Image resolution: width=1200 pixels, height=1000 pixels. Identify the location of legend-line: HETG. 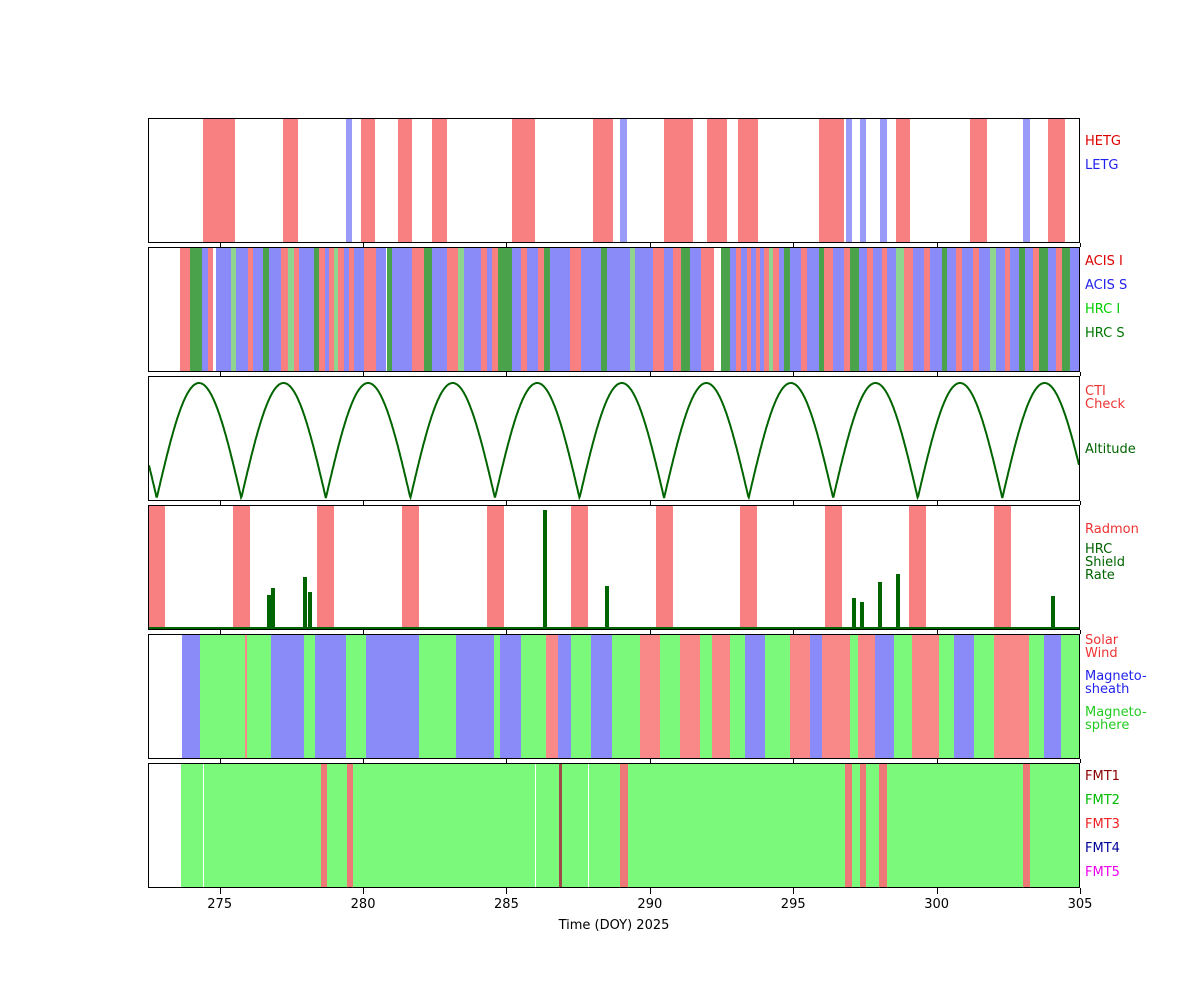
(1103, 141).